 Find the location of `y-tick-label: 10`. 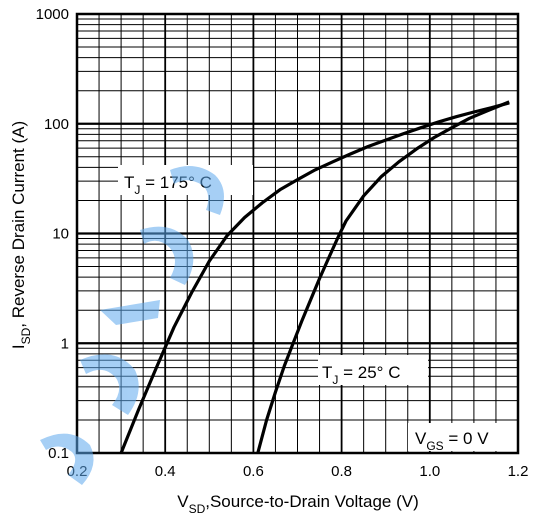

y-tick-label: 10 is located at coordinates (60, 234).